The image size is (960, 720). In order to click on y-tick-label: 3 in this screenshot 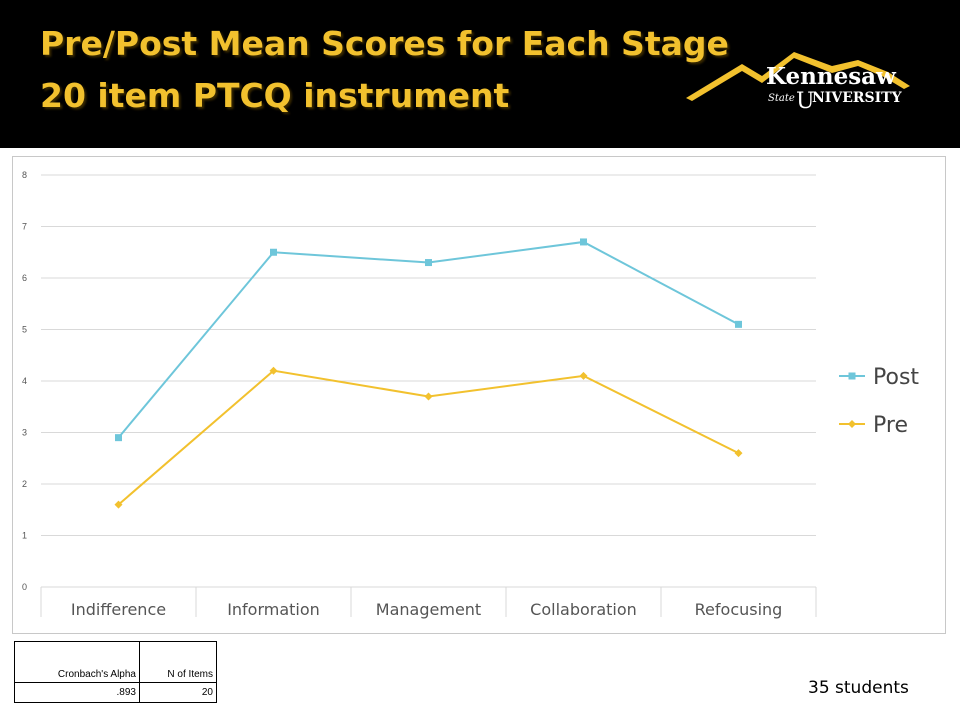, I will do `click(24, 433)`.